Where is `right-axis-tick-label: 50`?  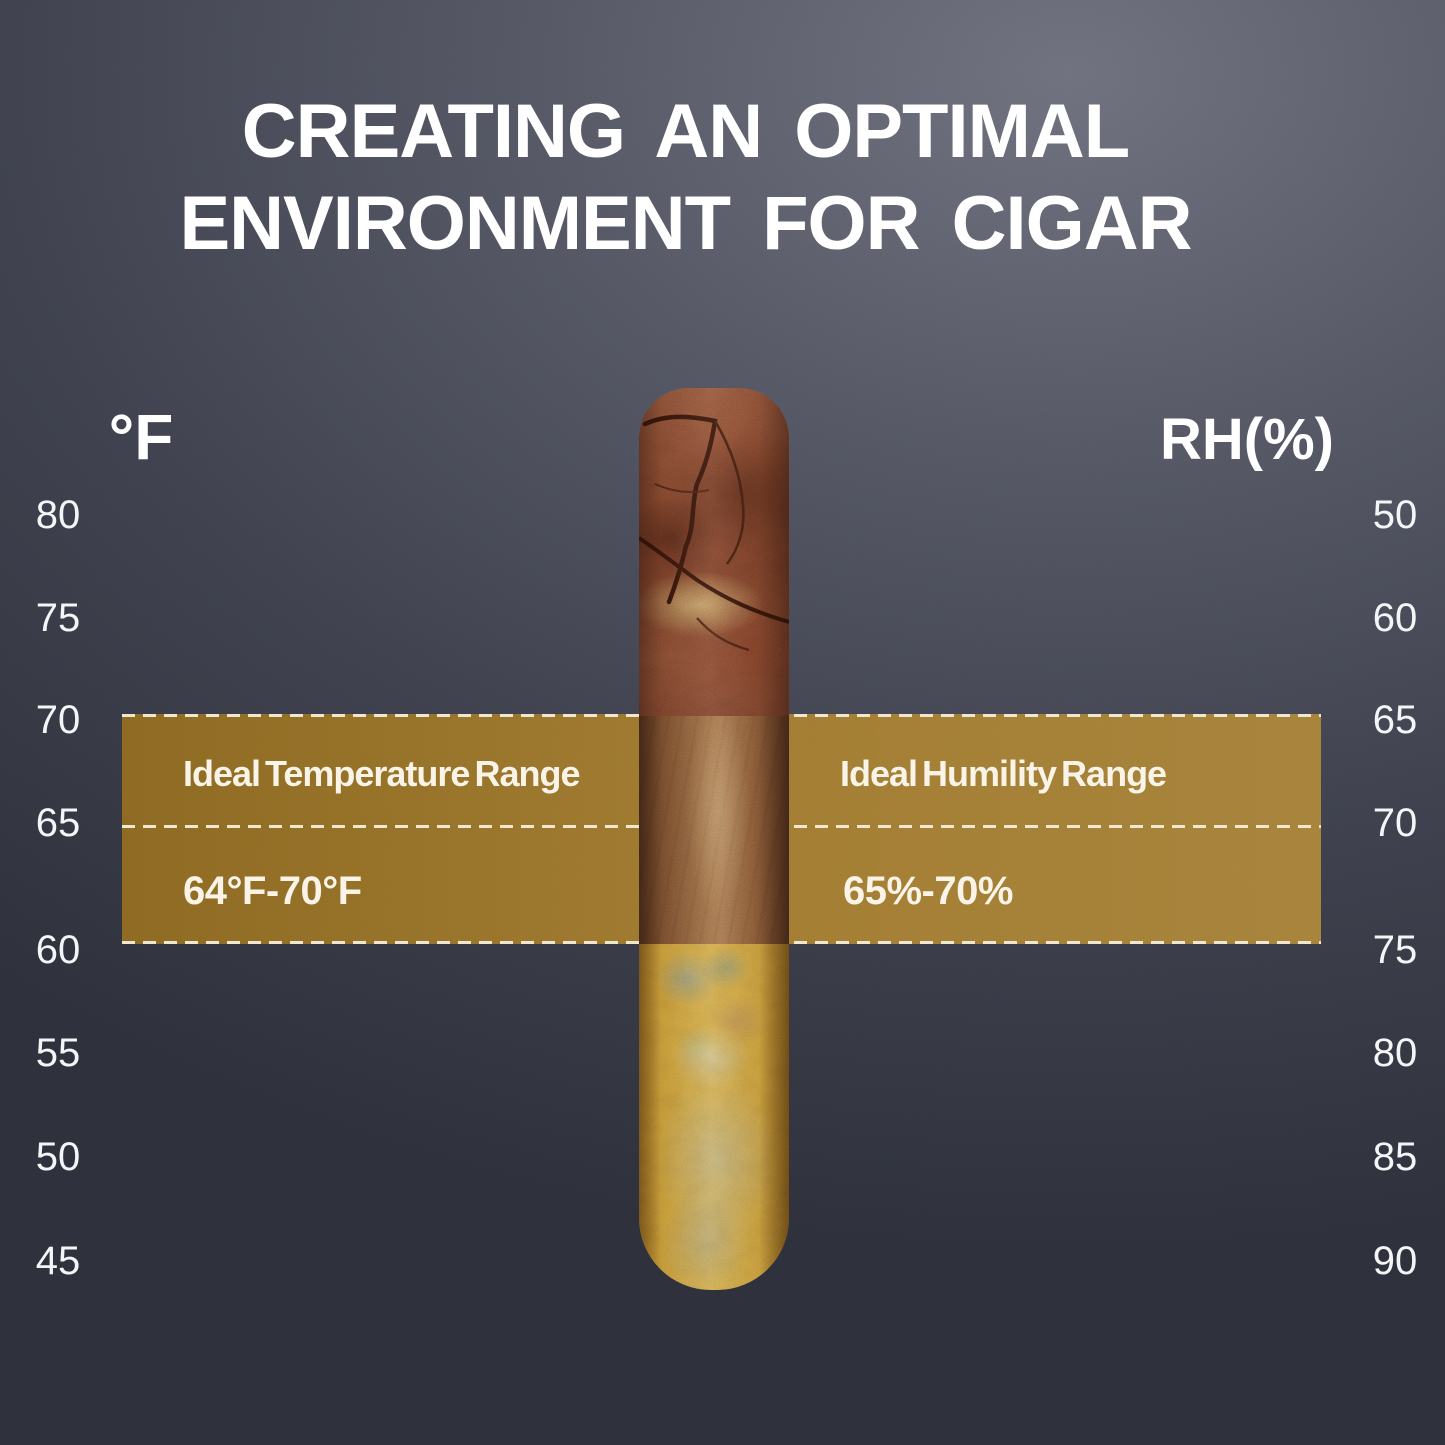 right-axis-tick-label: 50 is located at coordinates (1395, 515).